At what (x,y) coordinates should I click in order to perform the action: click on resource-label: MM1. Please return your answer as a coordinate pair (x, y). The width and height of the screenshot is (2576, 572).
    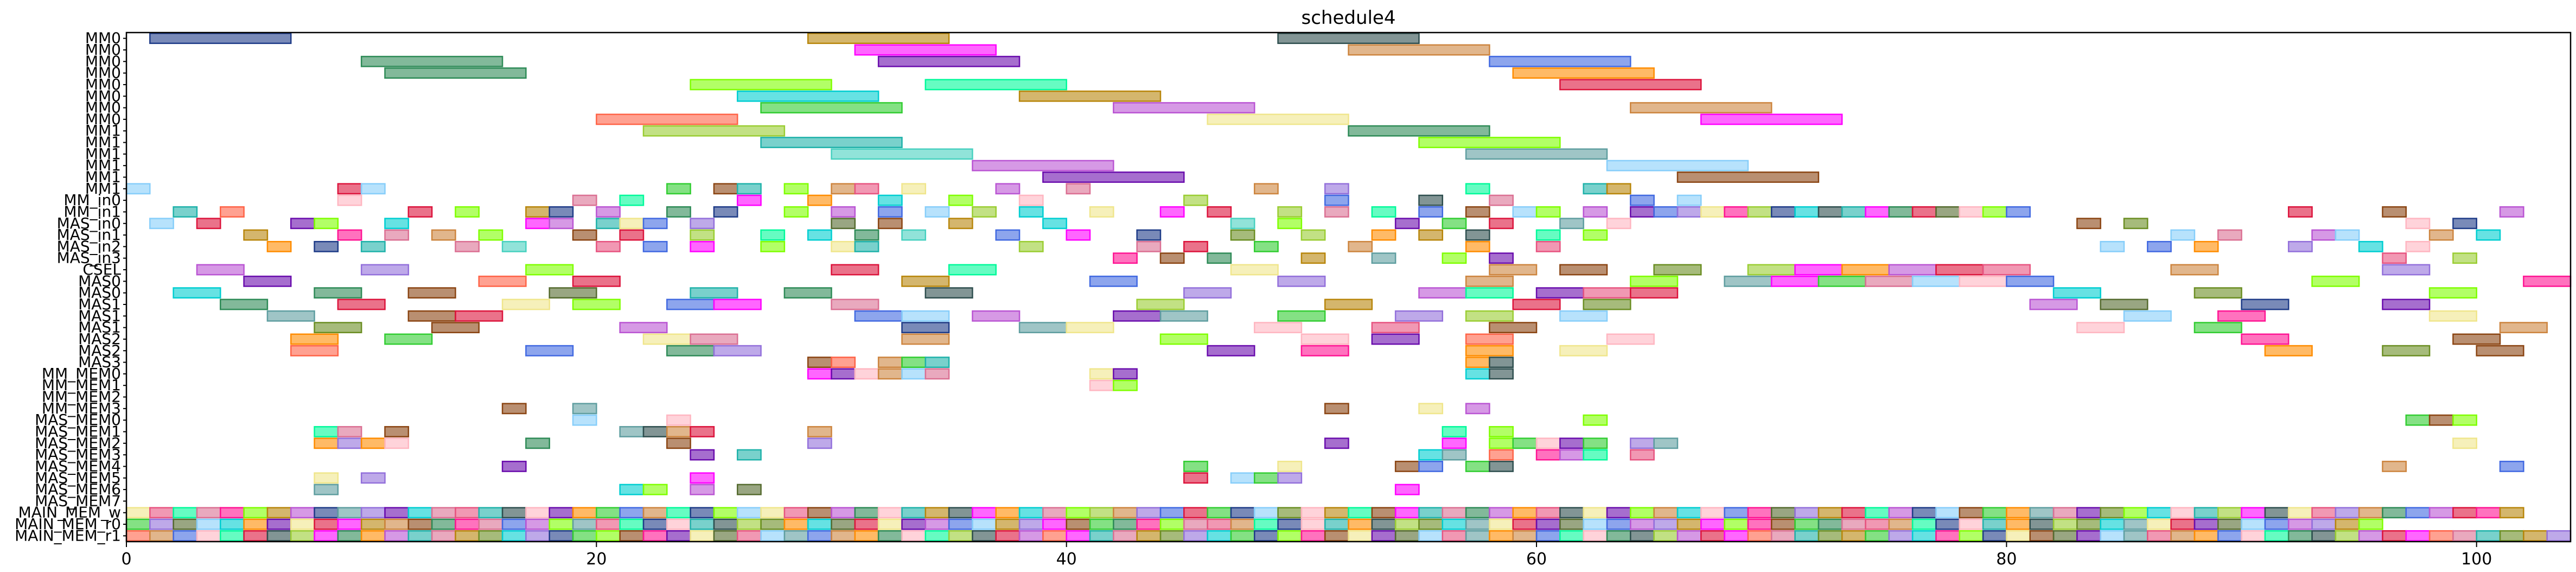
    Looking at the image, I should click on (103, 165).